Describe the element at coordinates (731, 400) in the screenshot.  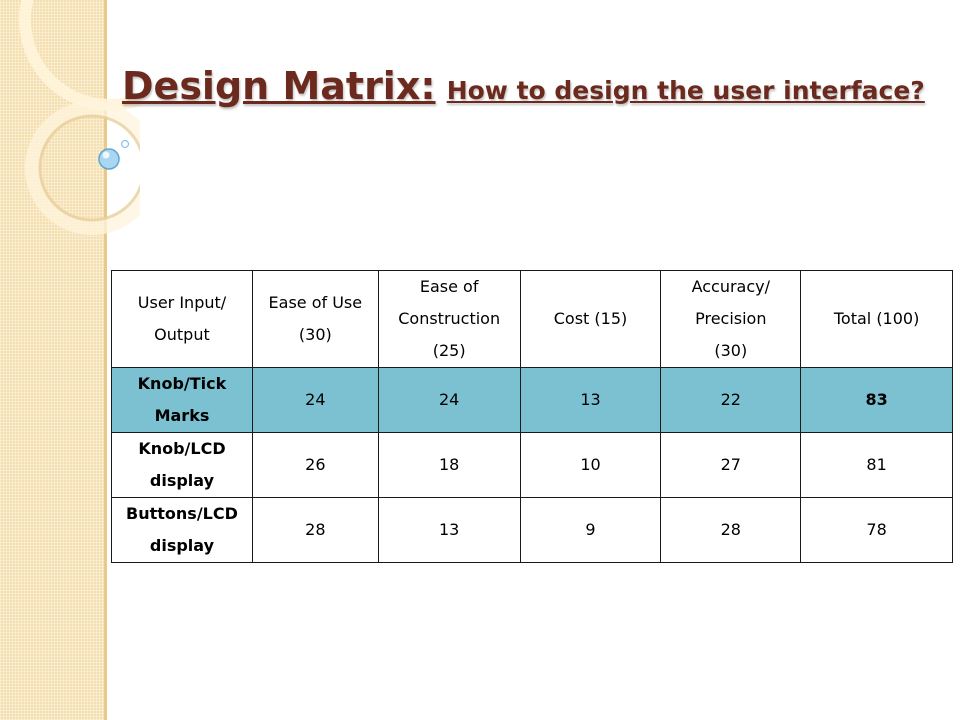
I see `score-cell: 22` at that location.